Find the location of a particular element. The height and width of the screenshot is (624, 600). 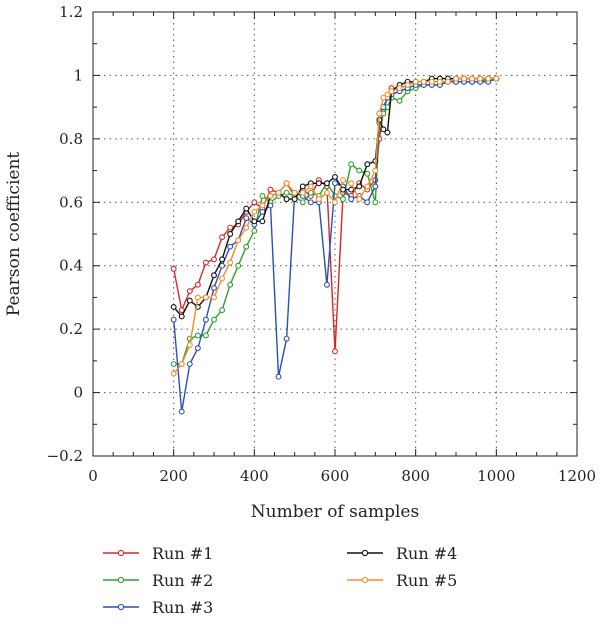

x-tick-label: 1000 is located at coordinates (496, 476).